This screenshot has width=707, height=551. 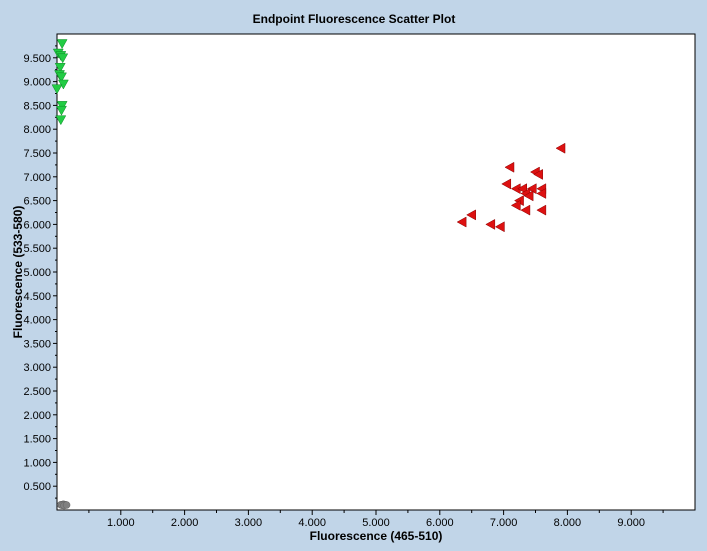 I want to click on y-tick-label: 3.000, so click(x=37, y=368).